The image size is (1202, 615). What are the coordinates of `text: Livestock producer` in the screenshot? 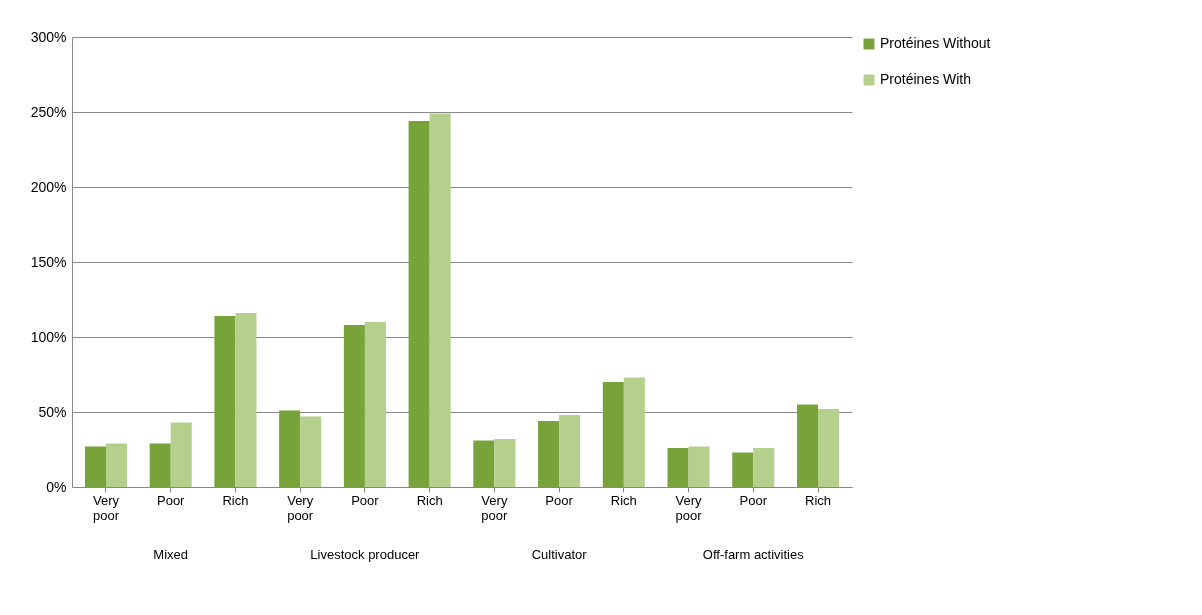 It's located at (365, 554).